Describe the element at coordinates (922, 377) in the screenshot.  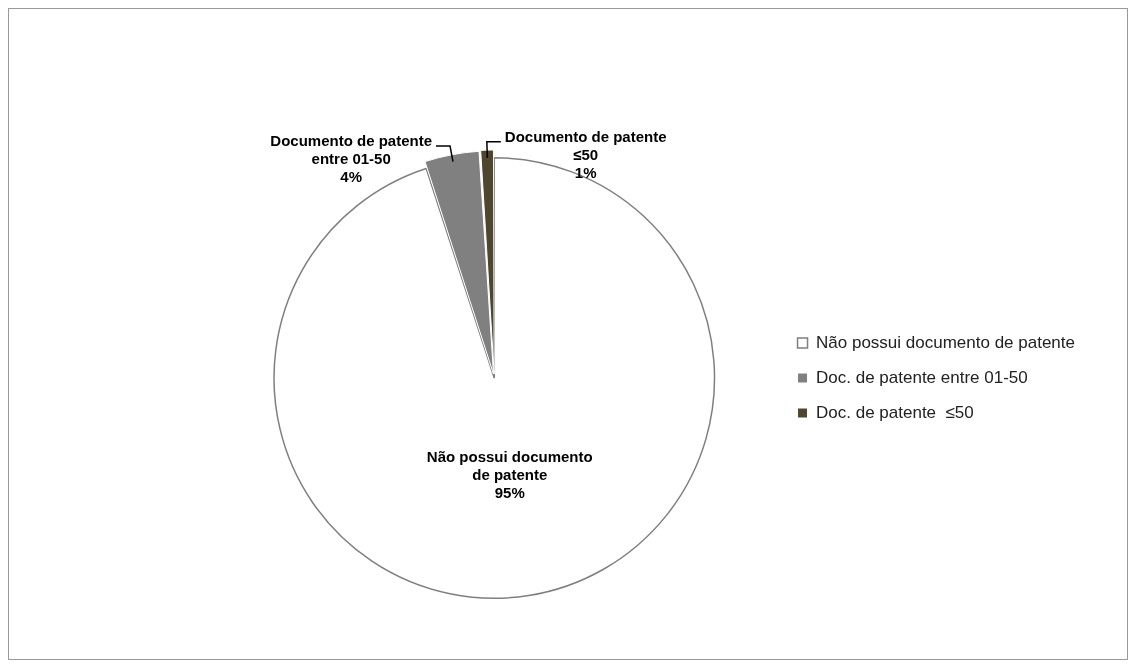
I see `legend-label: Doc. de patente entre 01-50` at that location.